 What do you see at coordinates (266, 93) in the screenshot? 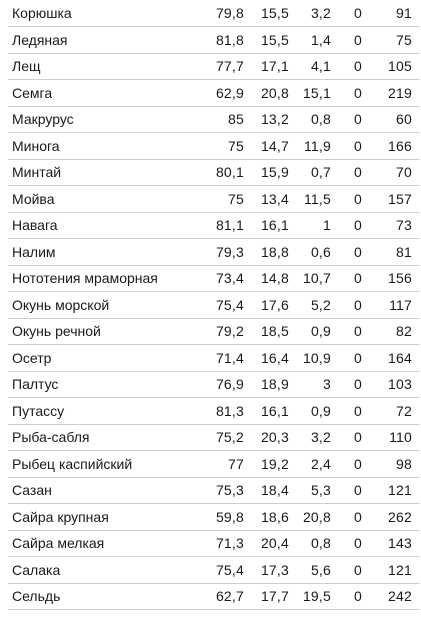
I see `value-cell-2: 20,8` at bounding box center [266, 93].